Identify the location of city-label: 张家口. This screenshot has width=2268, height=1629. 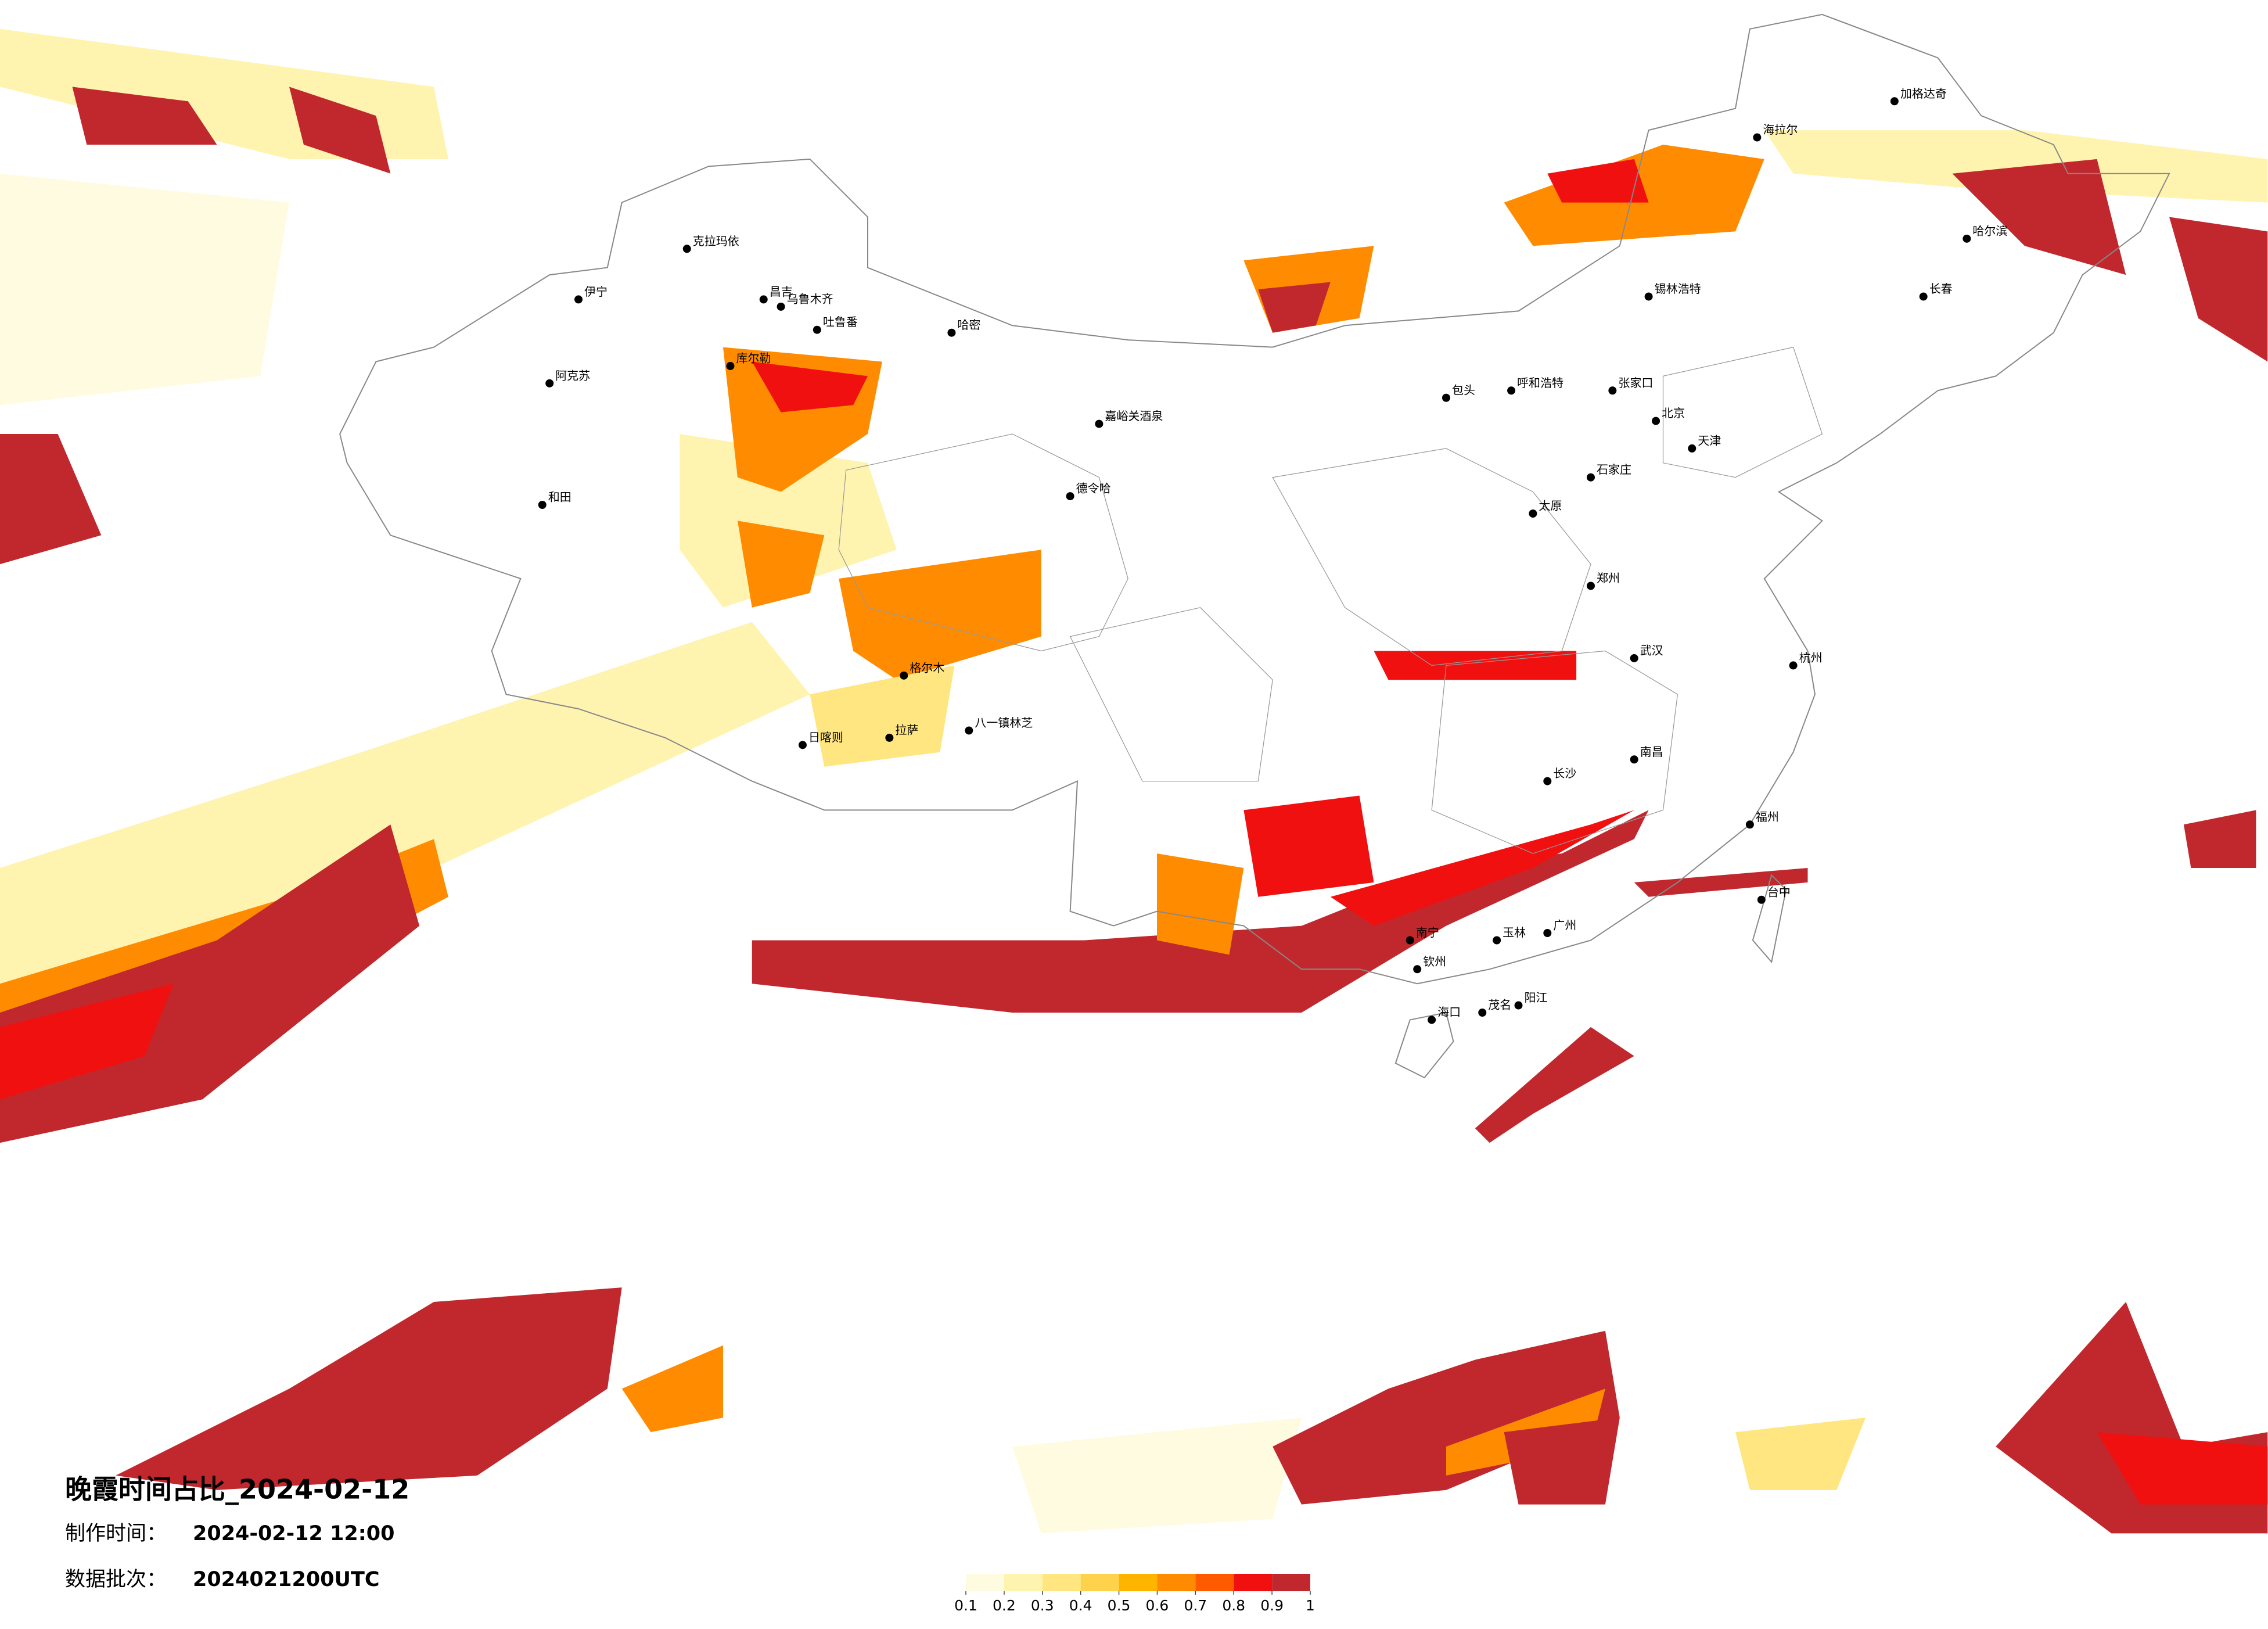
(1635, 383).